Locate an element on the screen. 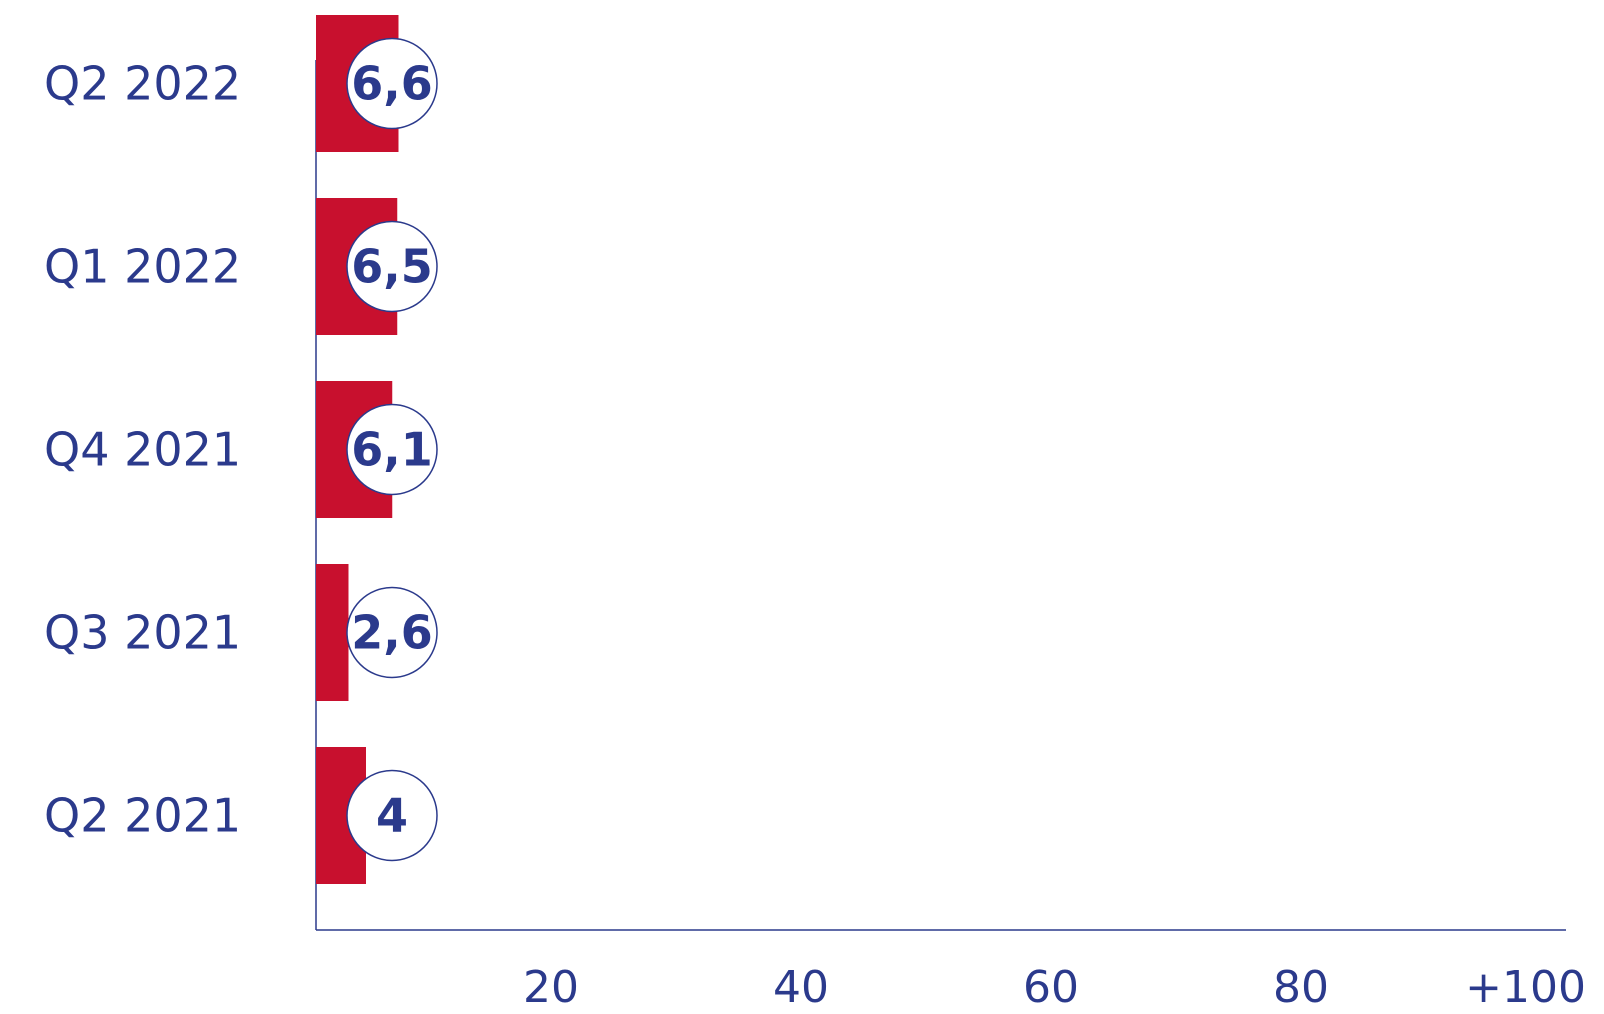 Image resolution: width=1604 pixels, height=1014 pixels. category-label: Q3 2021 is located at coordinates (142, 633).